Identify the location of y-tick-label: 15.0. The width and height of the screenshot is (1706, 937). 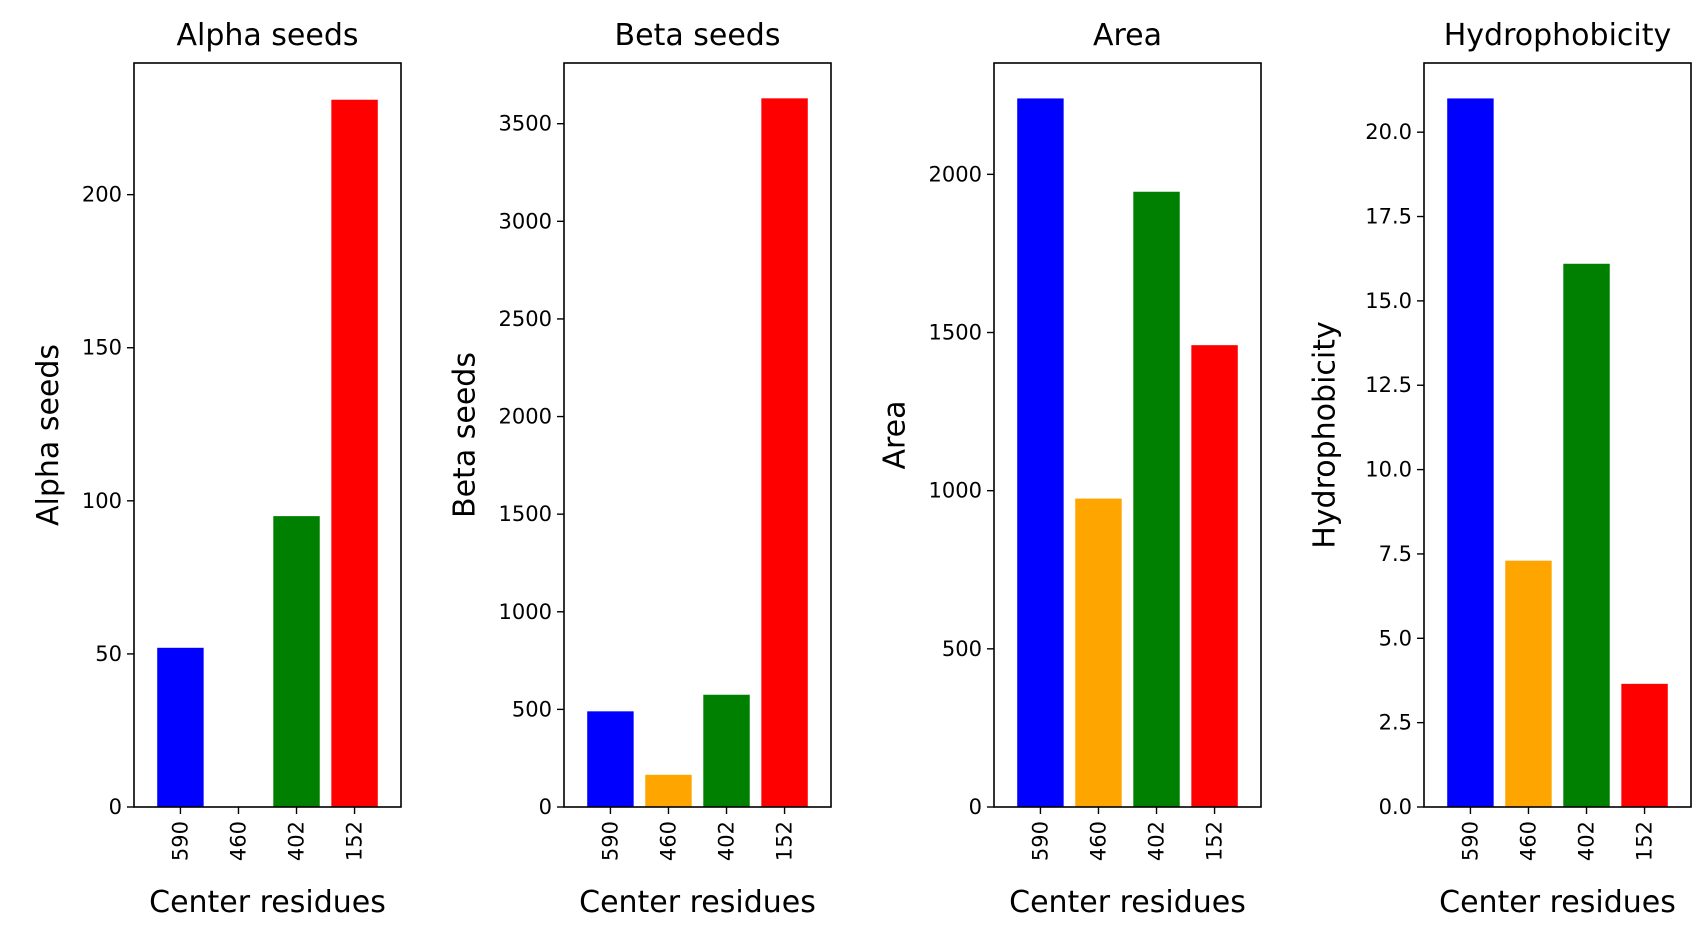
(1388, 301).